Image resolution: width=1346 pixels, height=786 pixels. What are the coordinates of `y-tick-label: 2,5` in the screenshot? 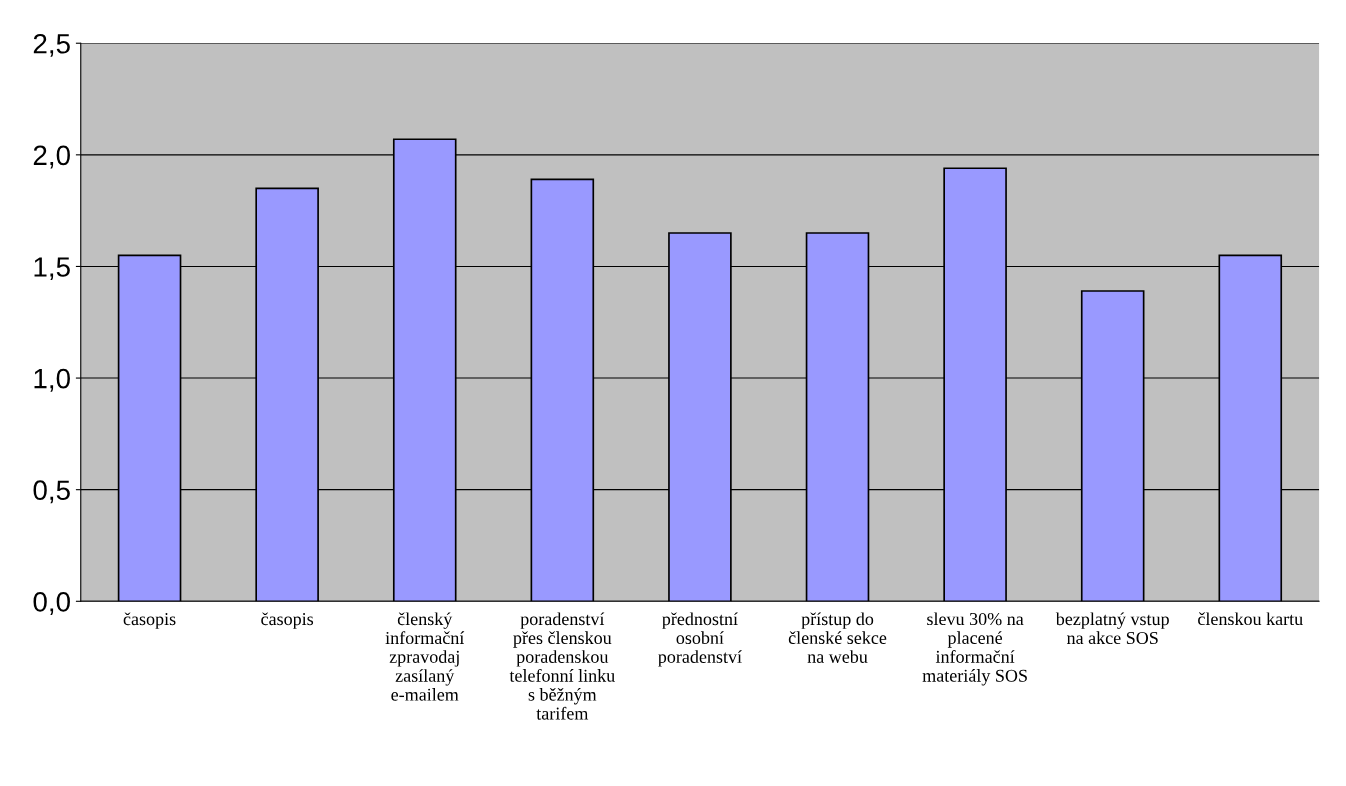 It's located at (51, 45).